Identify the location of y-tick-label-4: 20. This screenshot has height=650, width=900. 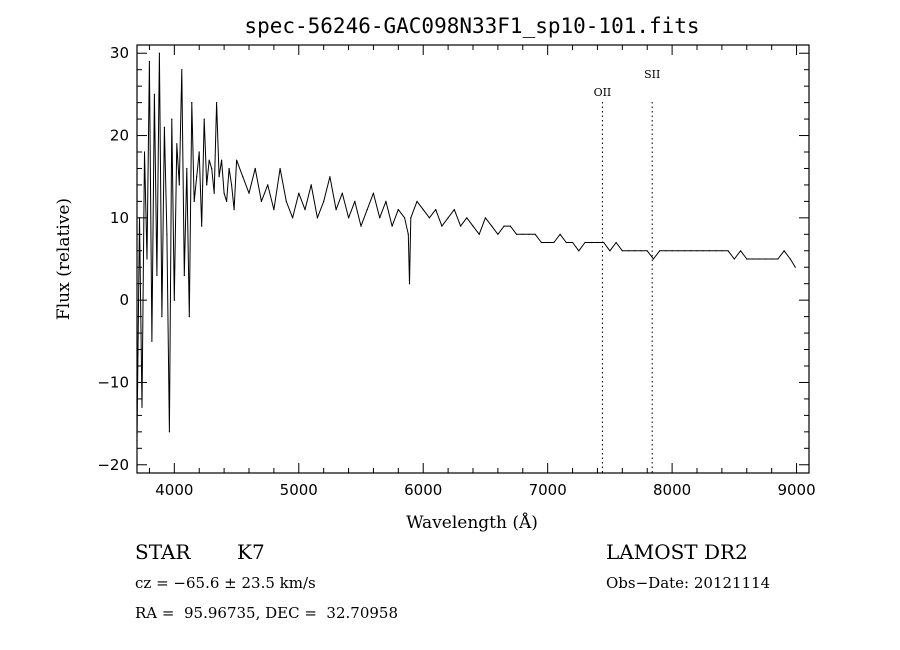
(119, 136).